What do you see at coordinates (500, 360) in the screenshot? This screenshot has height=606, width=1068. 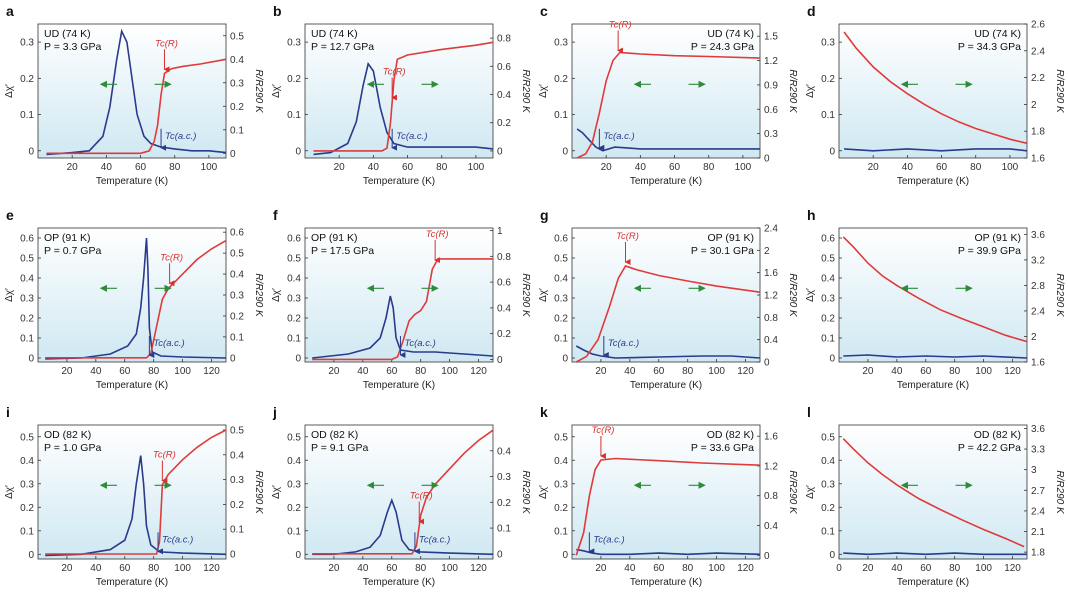 I see `y-right-tick-label: 0` at bounding box center [500, 360].